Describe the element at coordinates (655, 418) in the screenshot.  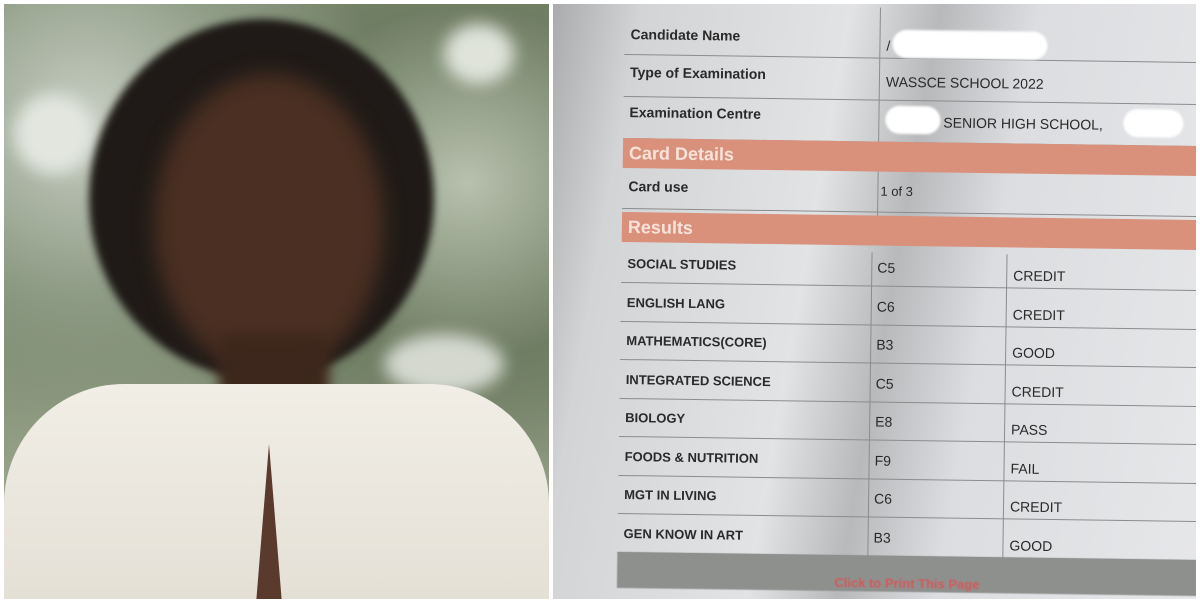
I see `result-subject: BIOLOGY` at that location.